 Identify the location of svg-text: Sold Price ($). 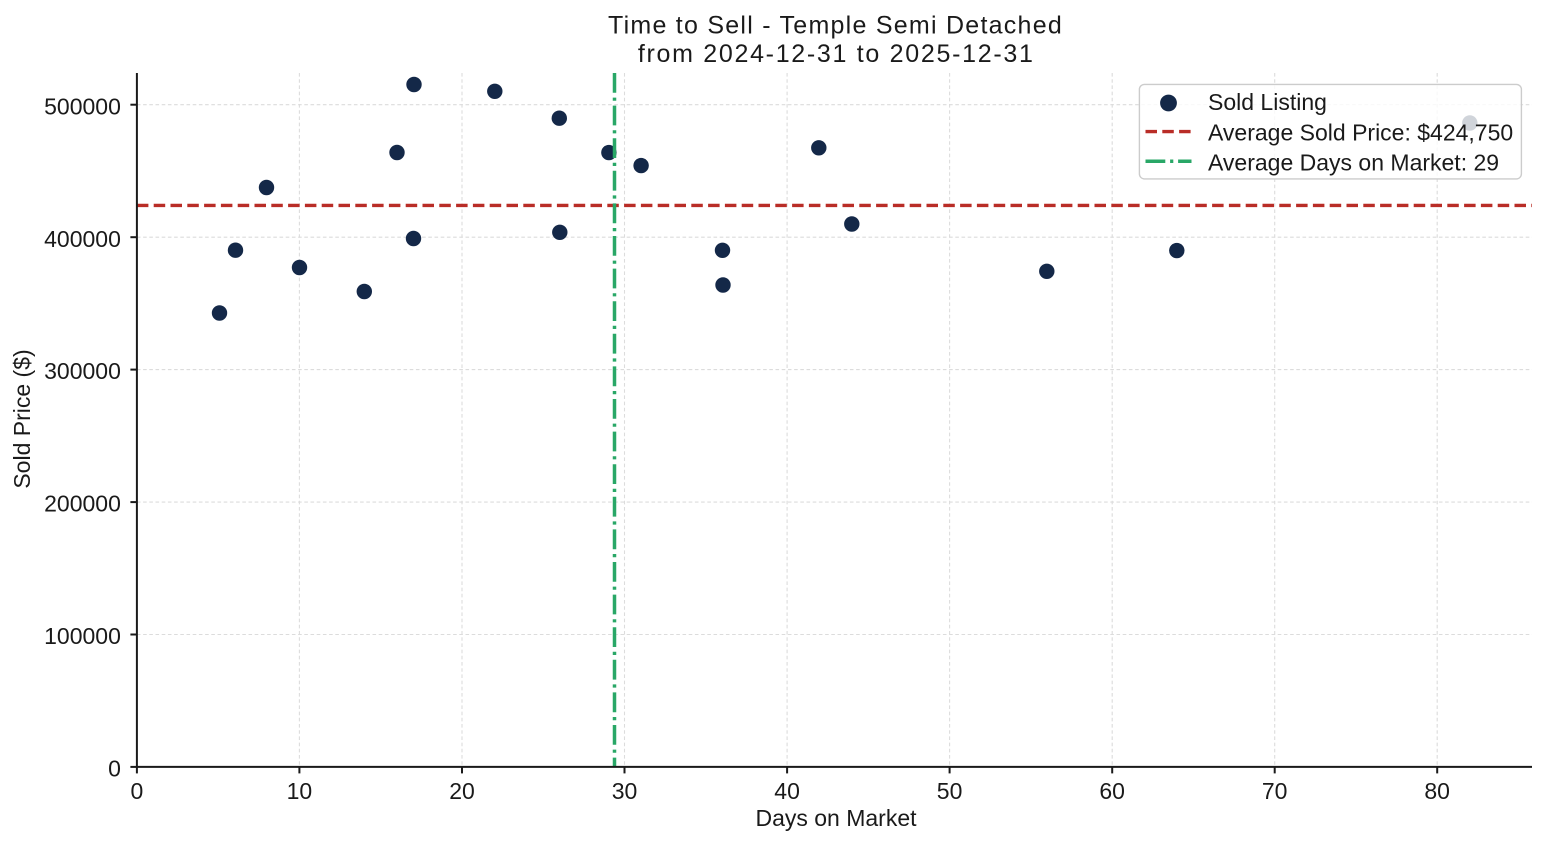
(22, 418).